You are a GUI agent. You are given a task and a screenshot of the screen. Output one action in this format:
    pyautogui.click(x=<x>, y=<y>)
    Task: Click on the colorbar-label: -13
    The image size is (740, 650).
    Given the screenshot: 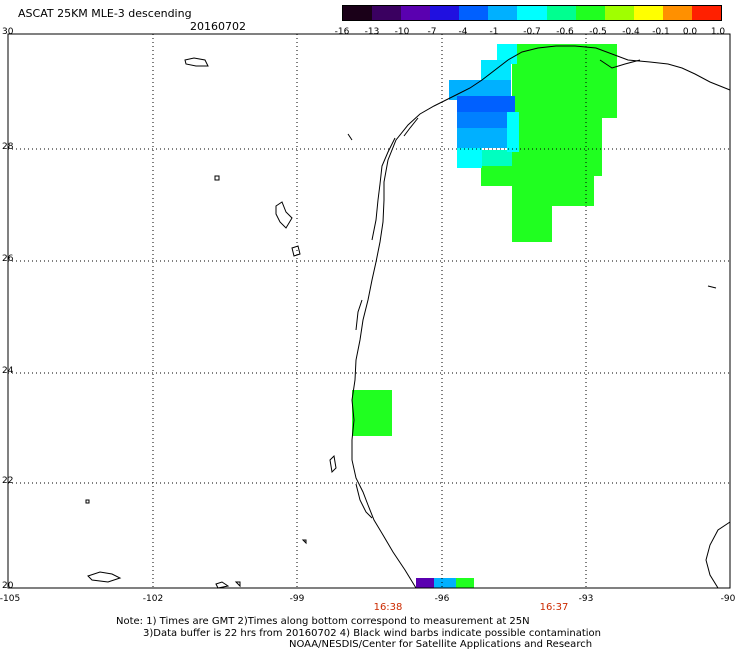 What is the action you would take?
    pyautogui.click(x=372, y=32)
    